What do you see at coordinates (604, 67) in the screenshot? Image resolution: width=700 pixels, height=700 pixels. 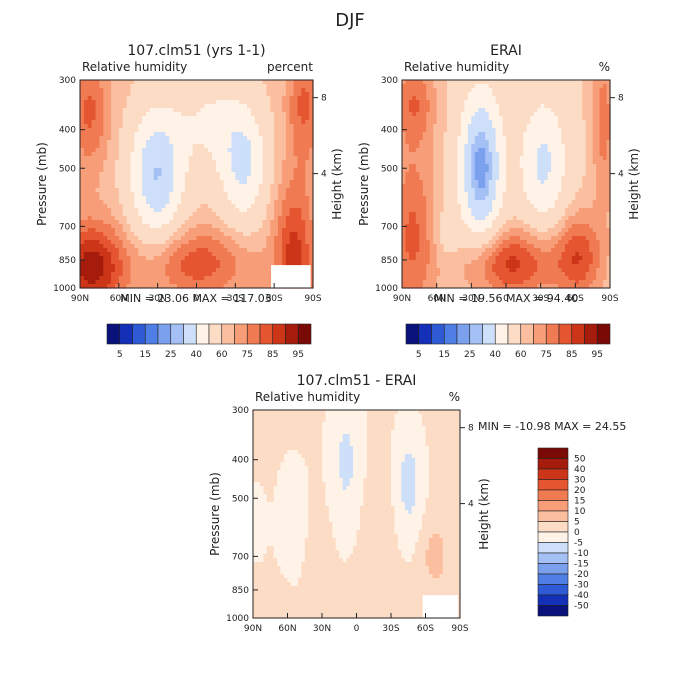 I see `panel-subtitle-right: %` at bounding box center [604, 67].